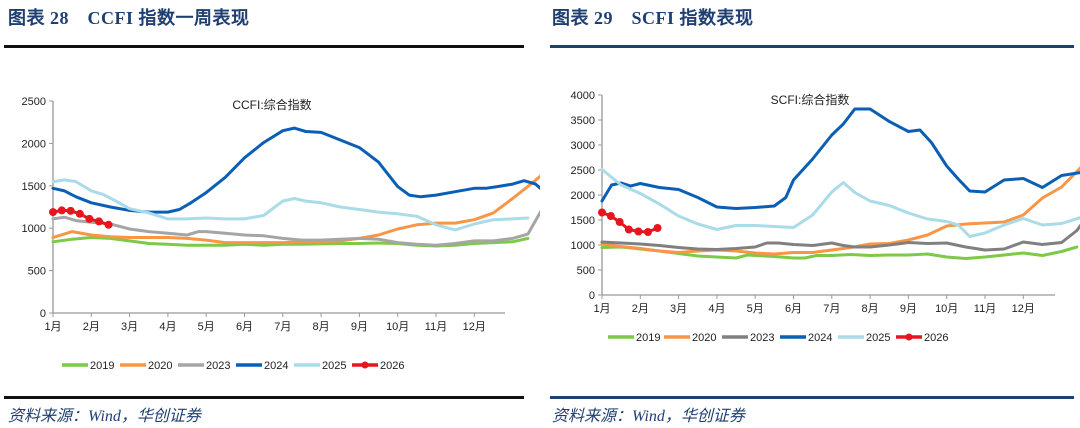  I want to click on figure-title: 图表 29 SCFI 指数表现, so click(653, 18).